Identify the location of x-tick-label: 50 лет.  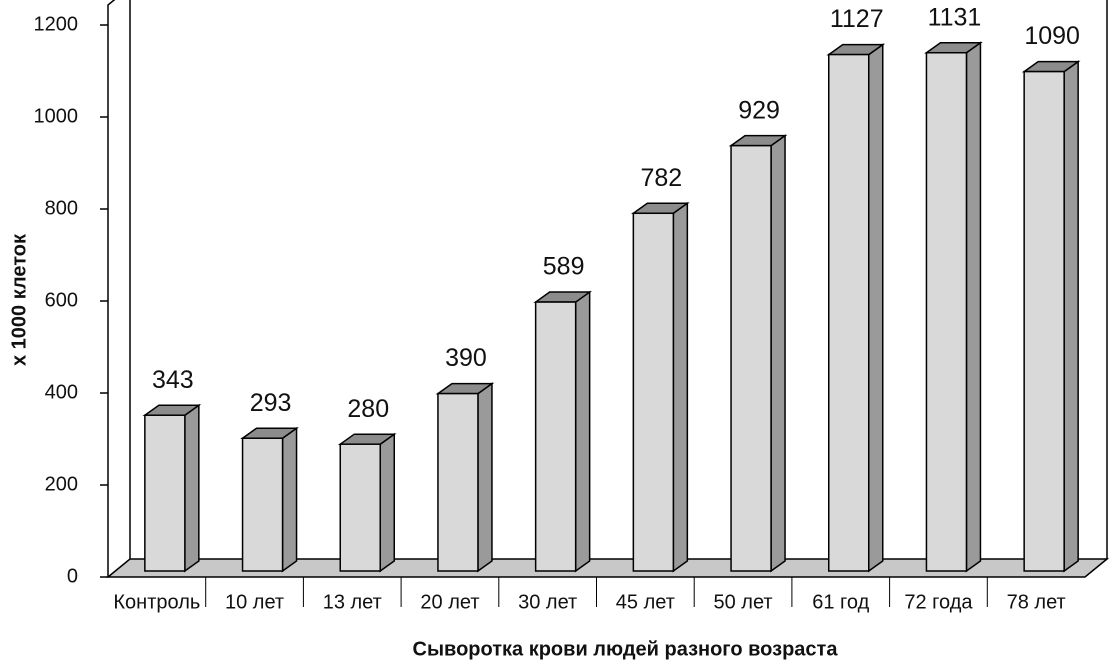
(743, 602).